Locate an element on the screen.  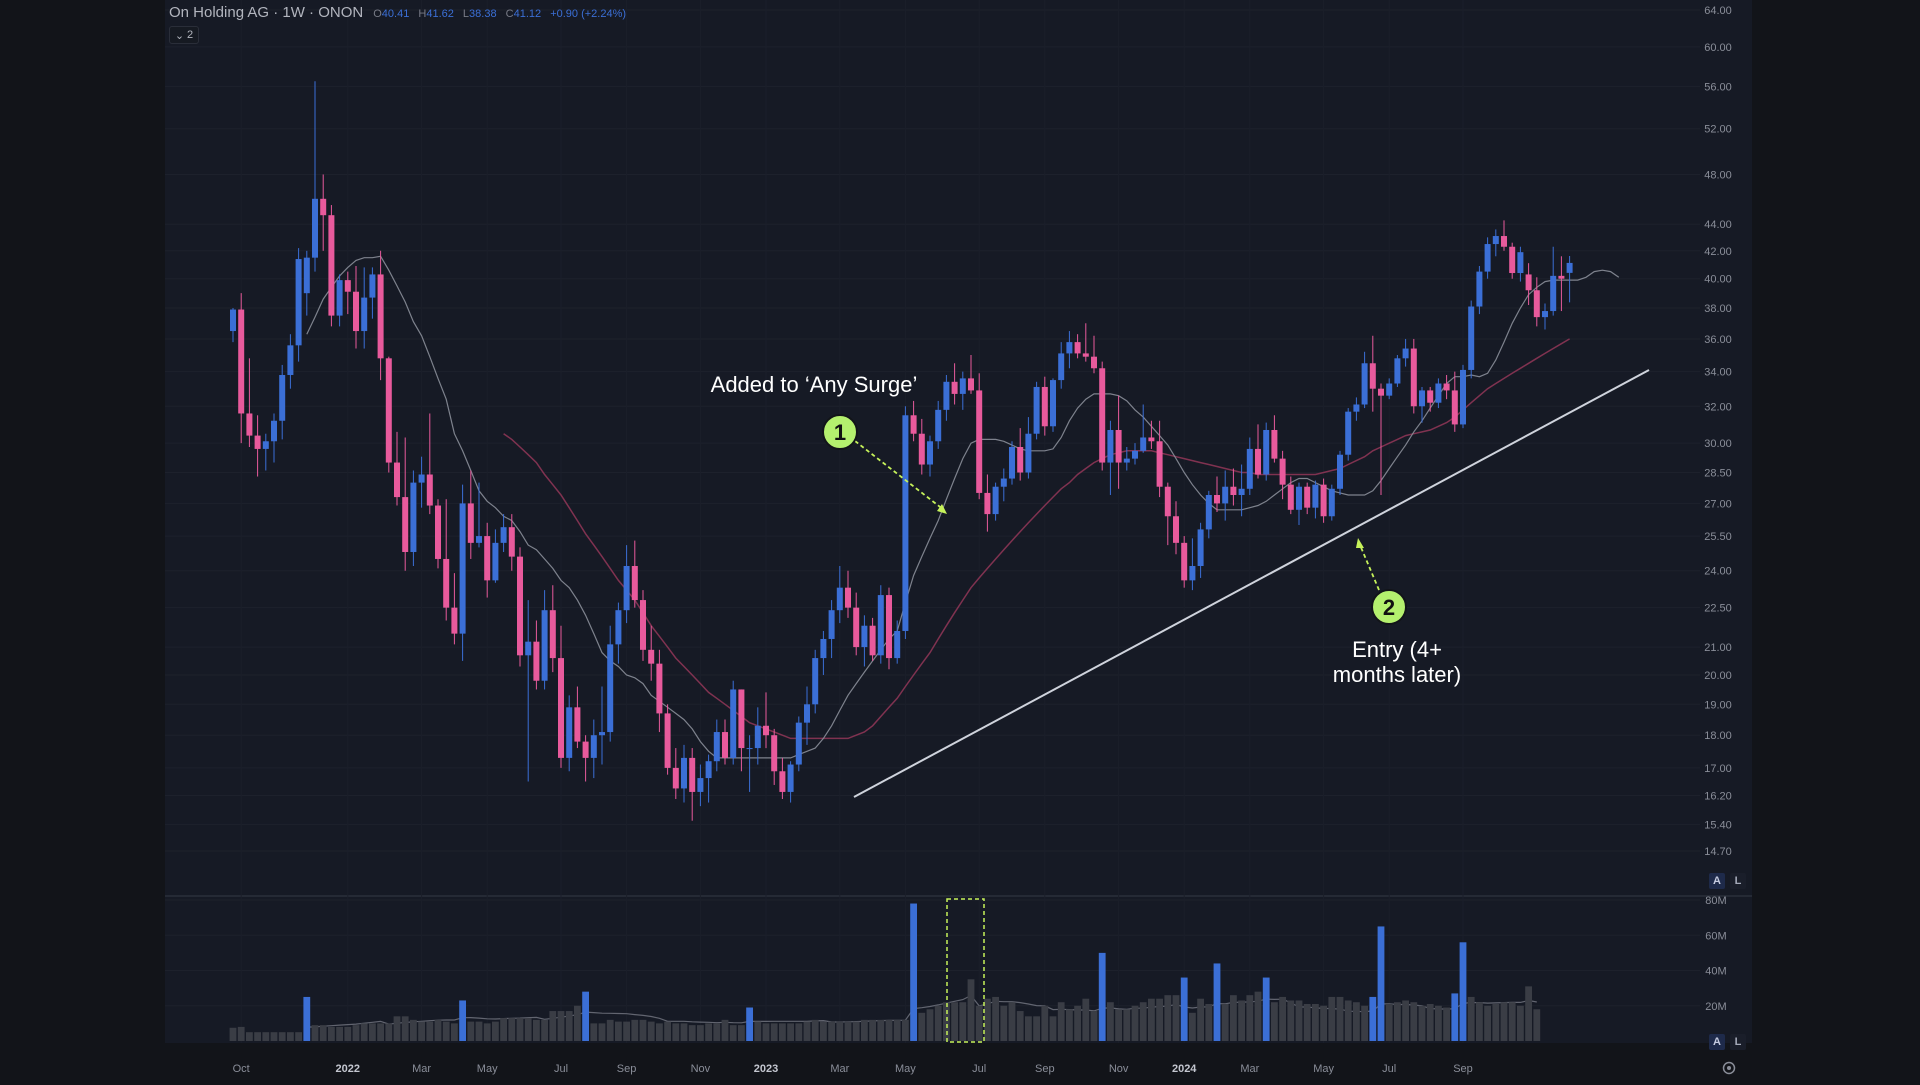
symbol-title: On Holding AG · 1W · ONON is located at coordinates (266, 12).